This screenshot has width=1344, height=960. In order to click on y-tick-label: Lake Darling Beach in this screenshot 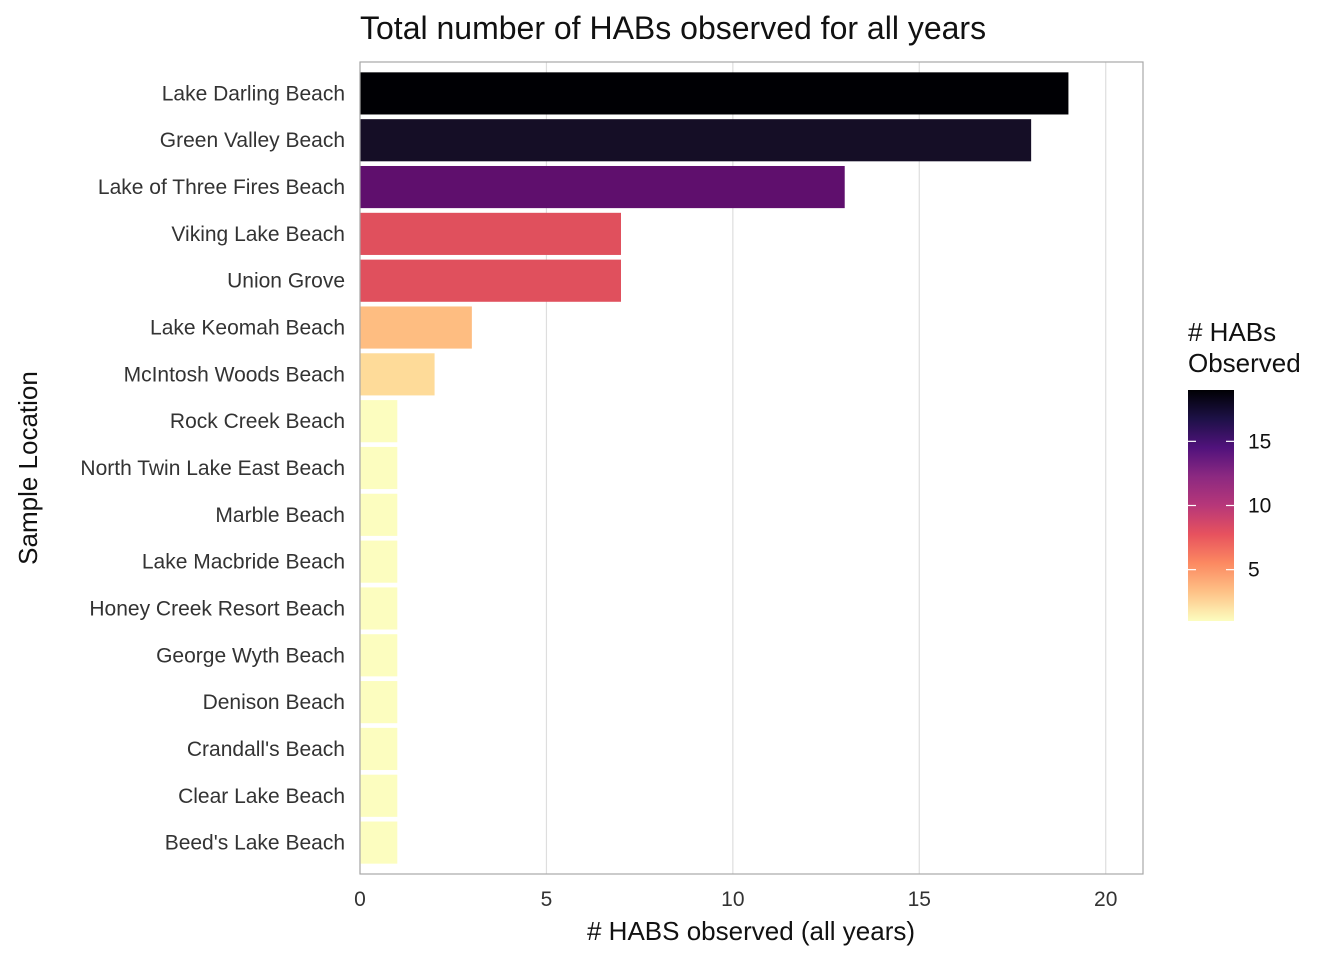, I will do `click(253, 93)`.